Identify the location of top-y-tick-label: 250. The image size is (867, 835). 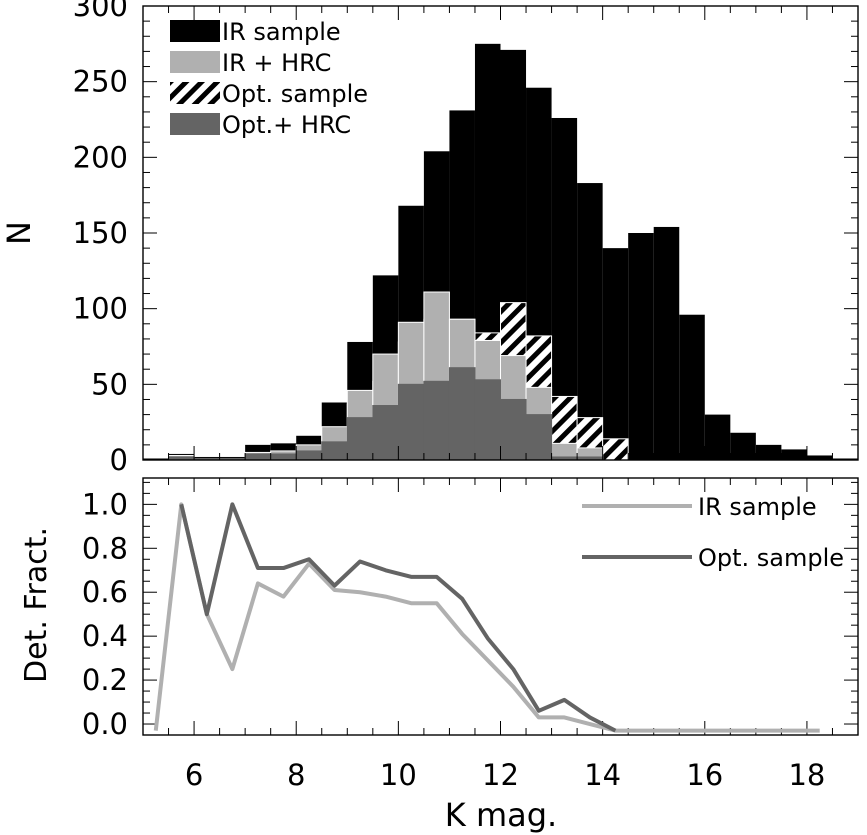
(100, 82).